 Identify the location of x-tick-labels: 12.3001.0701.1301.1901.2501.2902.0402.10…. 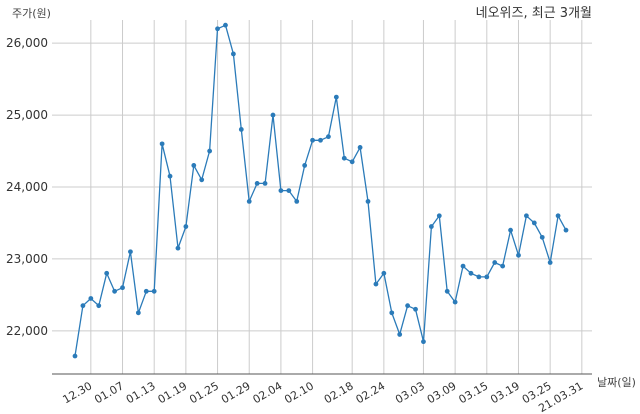
(323, 396).